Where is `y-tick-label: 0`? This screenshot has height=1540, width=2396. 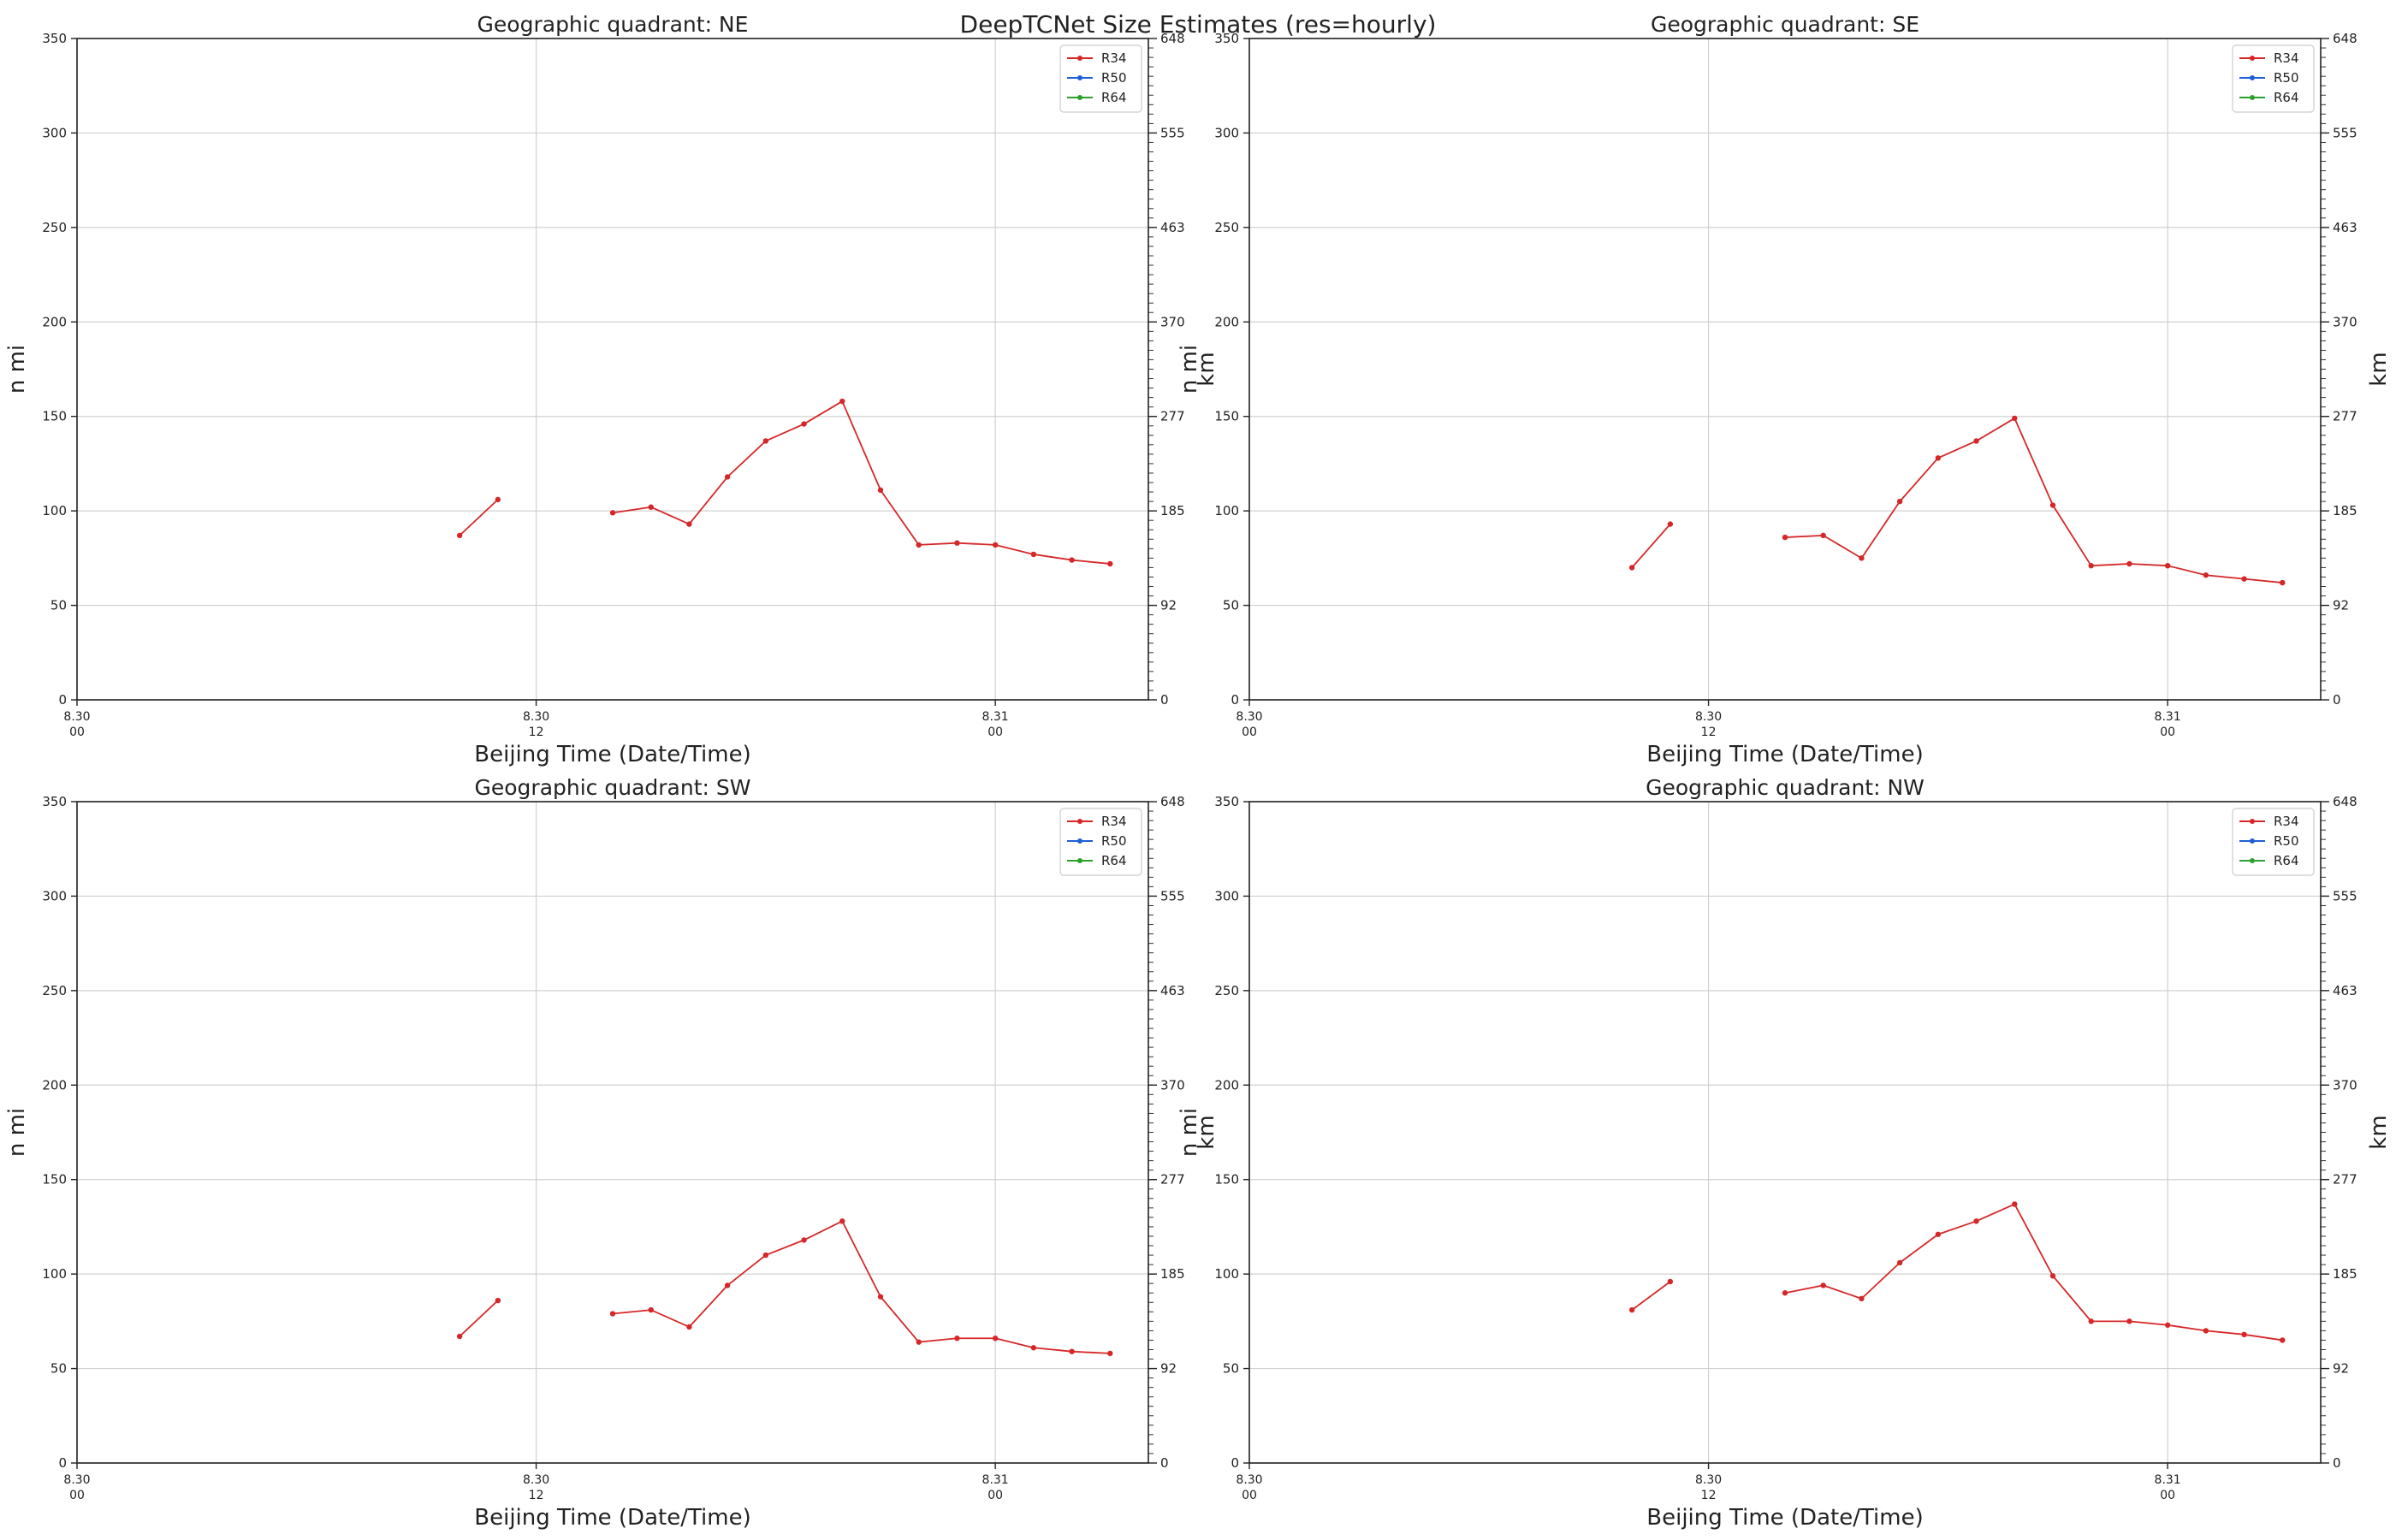
y-tick-label: 0 is located at coordinates (63, 1463).